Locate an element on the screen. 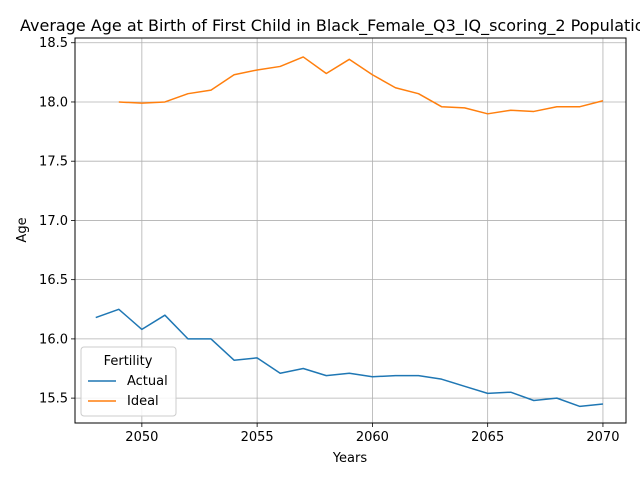 This screenshot has height=480, width=640. y-axis-label: Age is located at coordinates (22, 229).